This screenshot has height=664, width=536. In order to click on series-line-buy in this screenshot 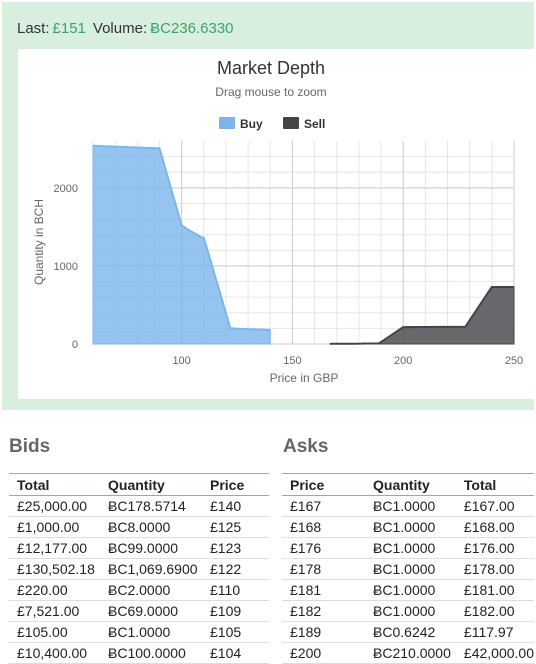, I will do `click(181, 237)`.